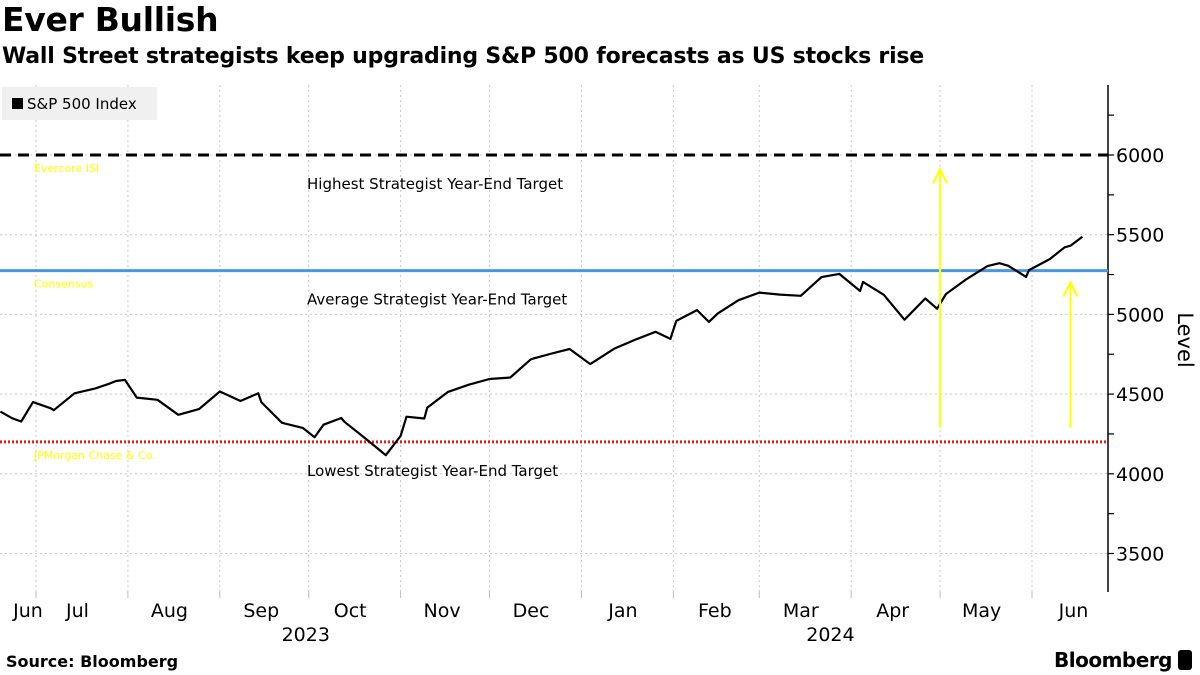 The image size is (1200, 675). I want to click on x-tick-label: Apr, so click(892, 611).